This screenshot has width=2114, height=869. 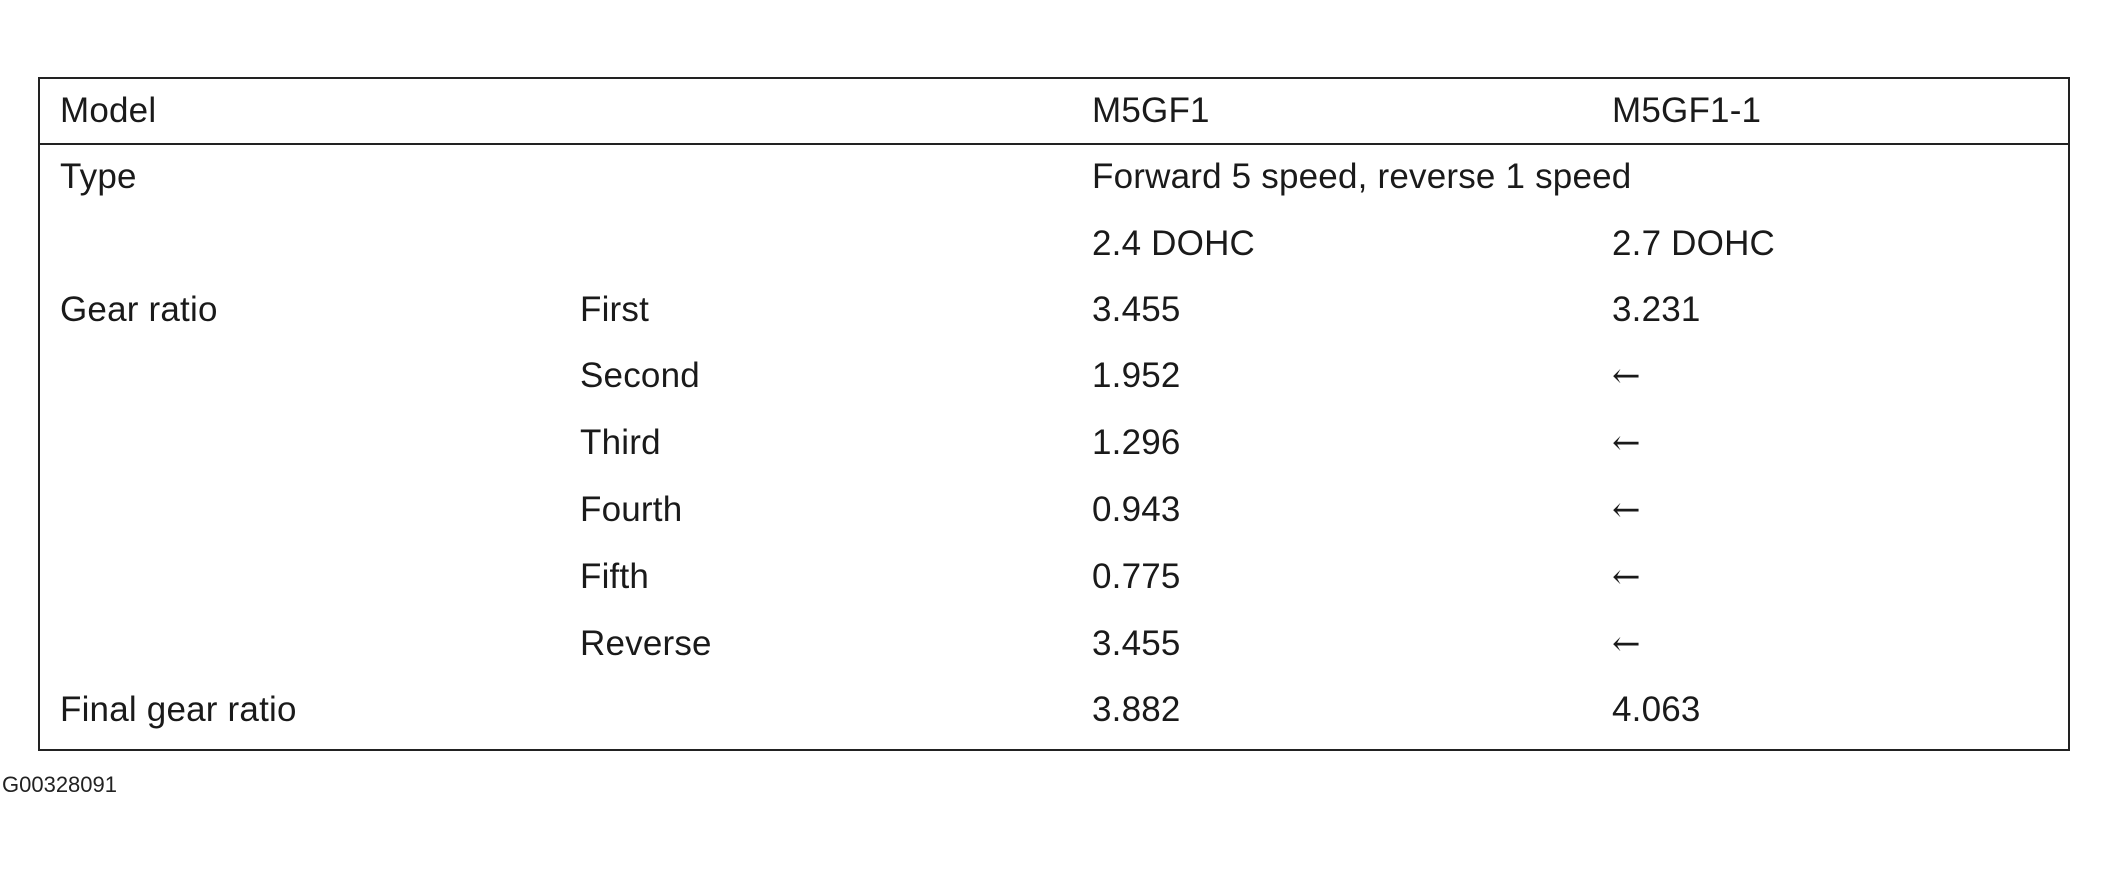 What do you see at coordinates (1136, 442) in the screenshot?
I see `gear-third-m5gf1: 1.296` at bounding box center [1136, 442].